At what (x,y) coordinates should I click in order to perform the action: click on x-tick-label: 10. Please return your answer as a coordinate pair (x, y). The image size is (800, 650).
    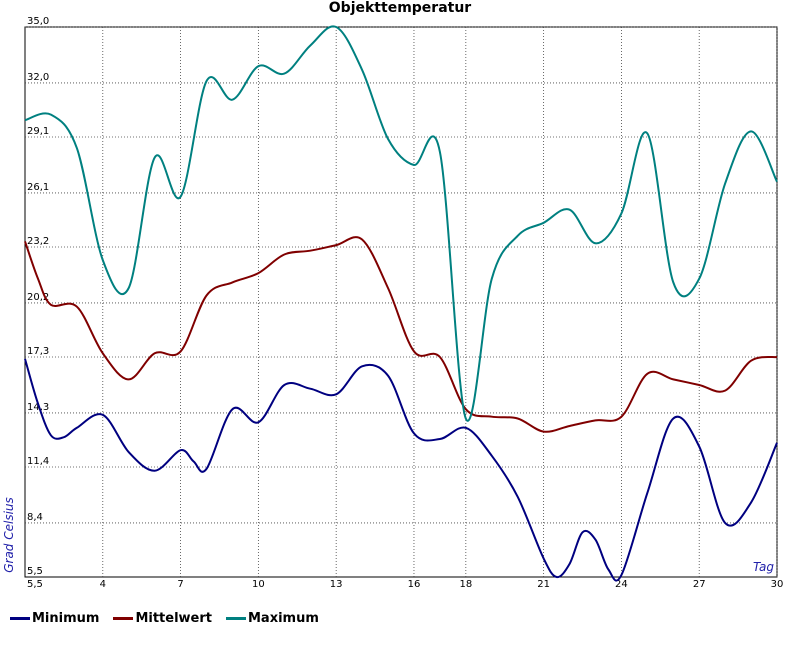
    Looking at the image, I should click on (258, 584).